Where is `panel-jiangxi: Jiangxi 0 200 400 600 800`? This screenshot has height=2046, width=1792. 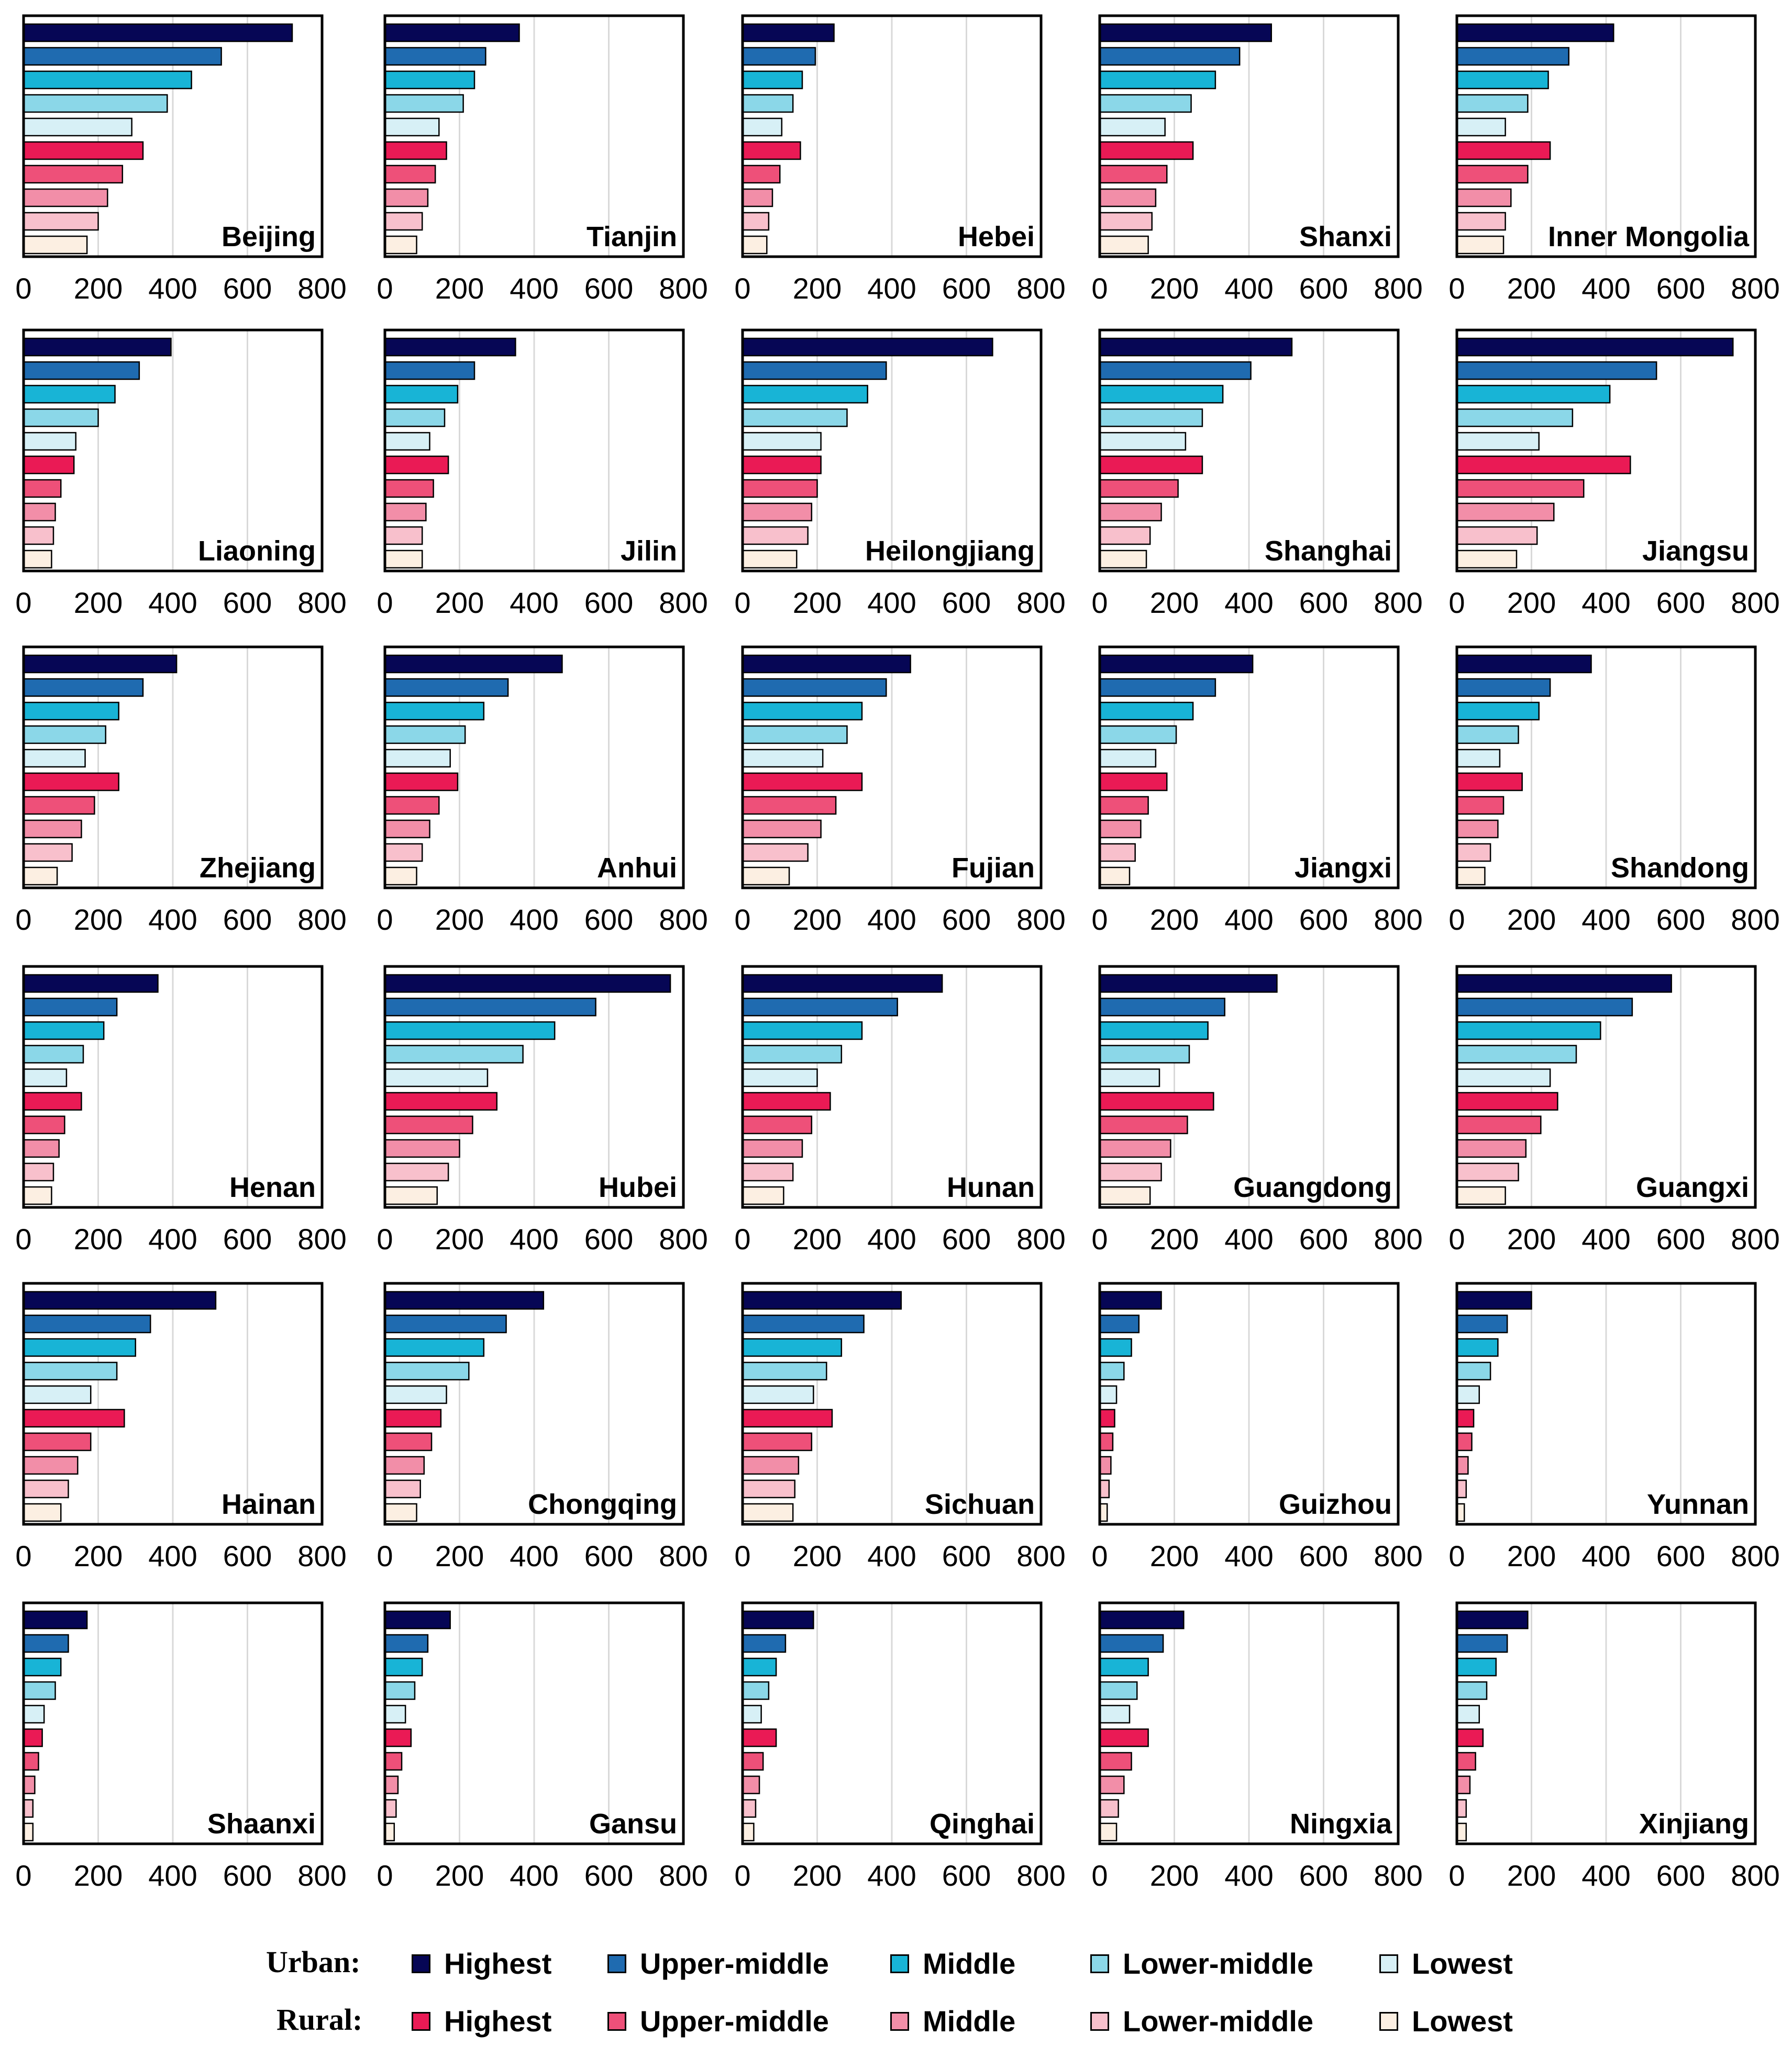 panel-jiangxi: Jiangxi 0 200 400 600 800 is located at coordinates (1257, 791).